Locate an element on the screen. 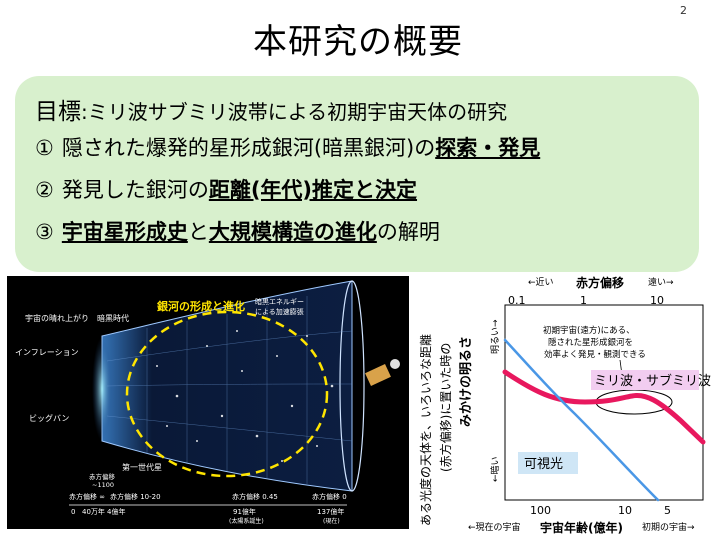 Image resolution: width=716 pixels, height=536 pixels. item-emphasis: 宇宙星形成史 is located at coordinates (124, 232).